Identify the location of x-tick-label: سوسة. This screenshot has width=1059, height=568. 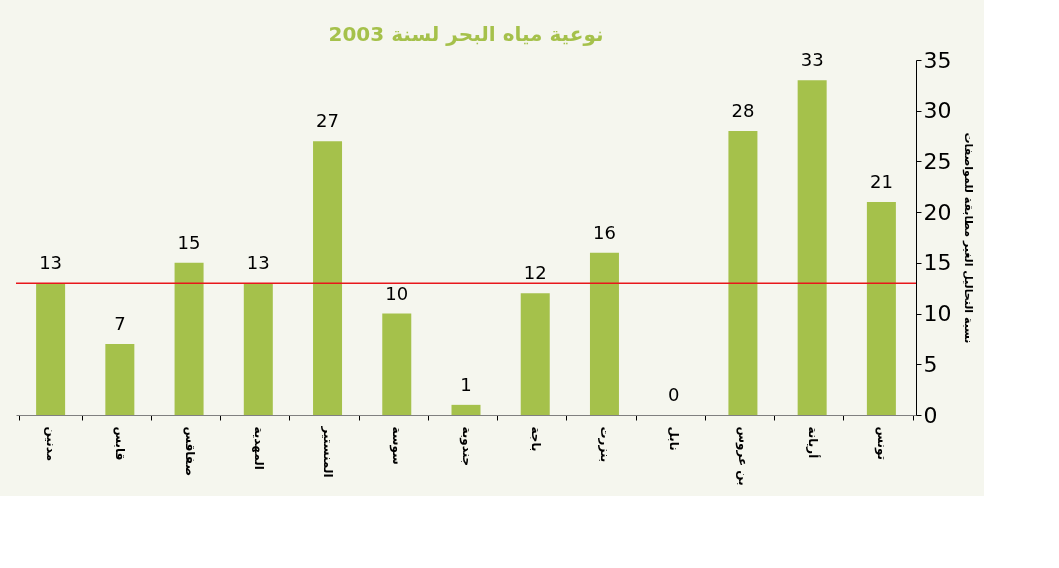
(397, 445).